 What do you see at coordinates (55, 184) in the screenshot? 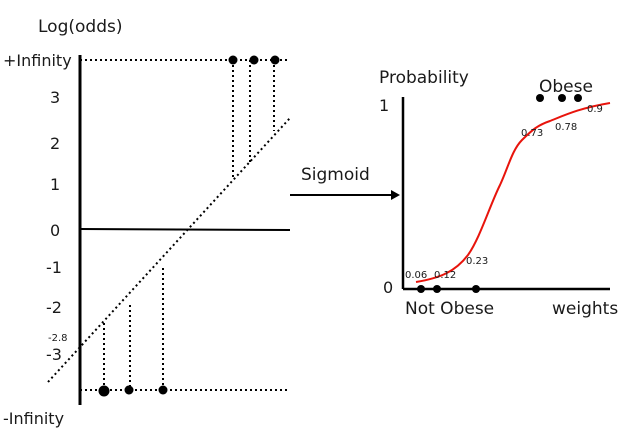
I see `tick-1: 1` at bounding box center [55, 184].